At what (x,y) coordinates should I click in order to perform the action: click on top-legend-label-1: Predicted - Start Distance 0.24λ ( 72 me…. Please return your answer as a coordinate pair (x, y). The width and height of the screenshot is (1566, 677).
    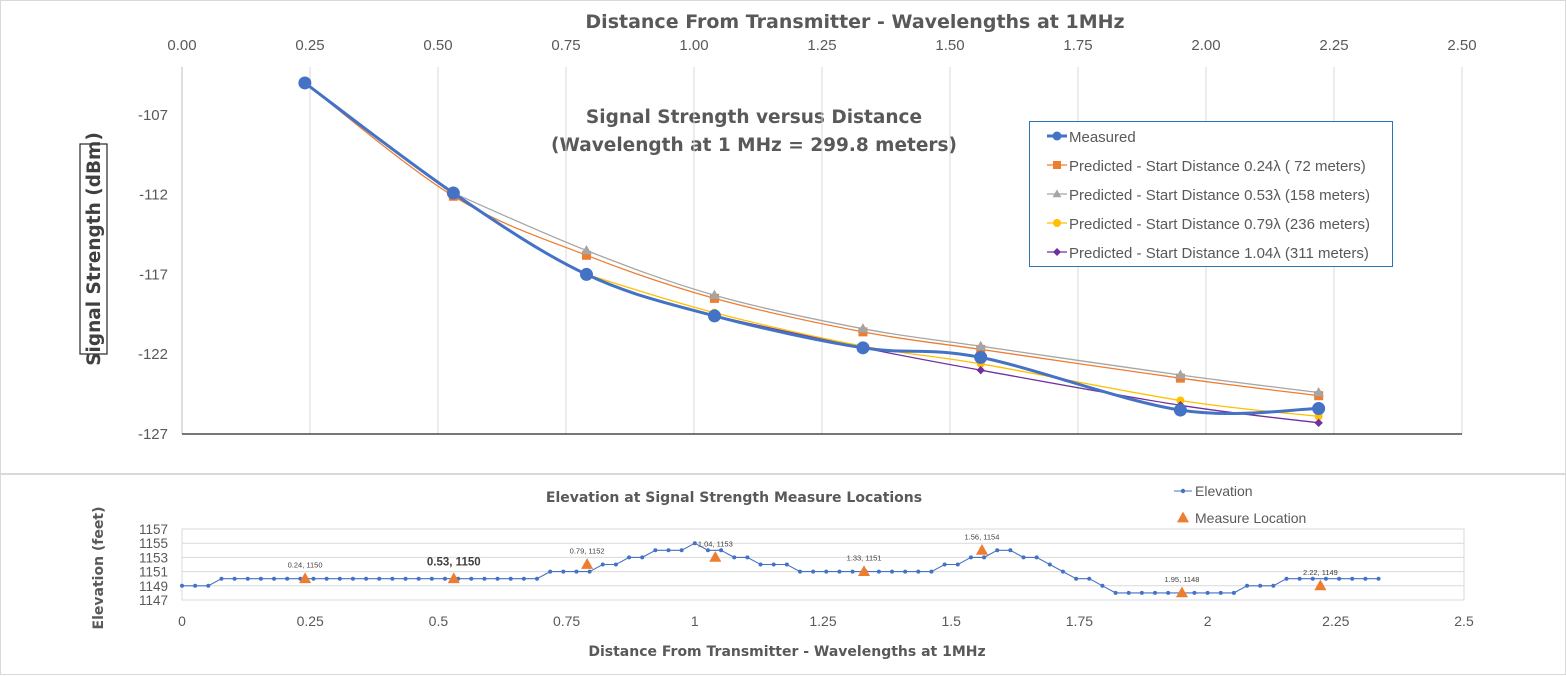
    Looking at the image, I should click on (1217, 166).